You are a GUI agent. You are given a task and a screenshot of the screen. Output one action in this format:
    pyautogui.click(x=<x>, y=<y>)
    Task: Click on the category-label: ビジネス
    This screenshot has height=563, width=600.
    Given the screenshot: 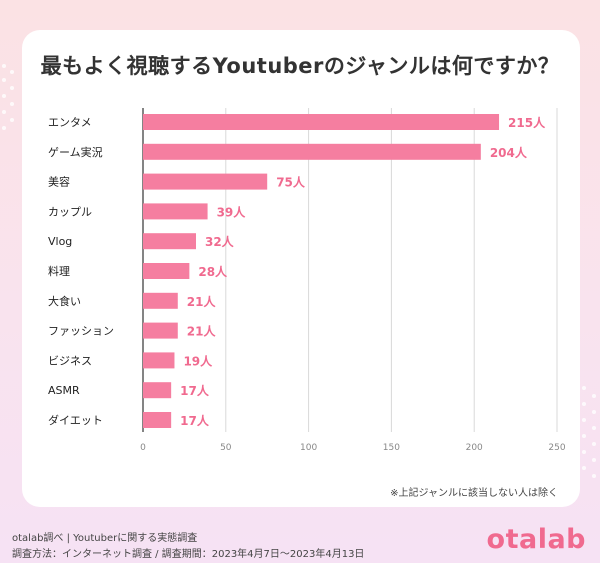 What is the action you would take?
    pyautogui.click(x=70, y=360)
    